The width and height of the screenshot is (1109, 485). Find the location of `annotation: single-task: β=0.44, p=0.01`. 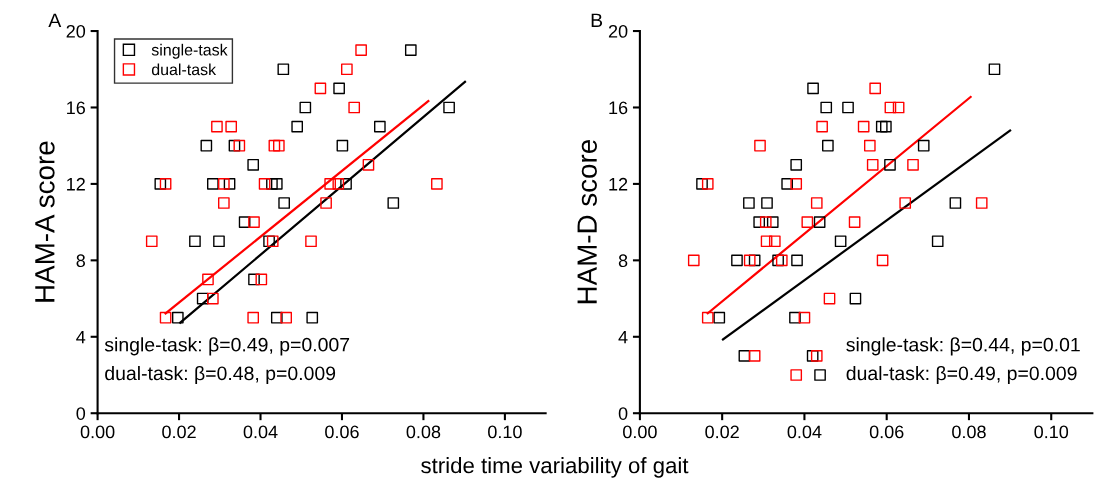

annotation: single-task: β=0.44, p=0.01 is located at coordinates (963, 346).